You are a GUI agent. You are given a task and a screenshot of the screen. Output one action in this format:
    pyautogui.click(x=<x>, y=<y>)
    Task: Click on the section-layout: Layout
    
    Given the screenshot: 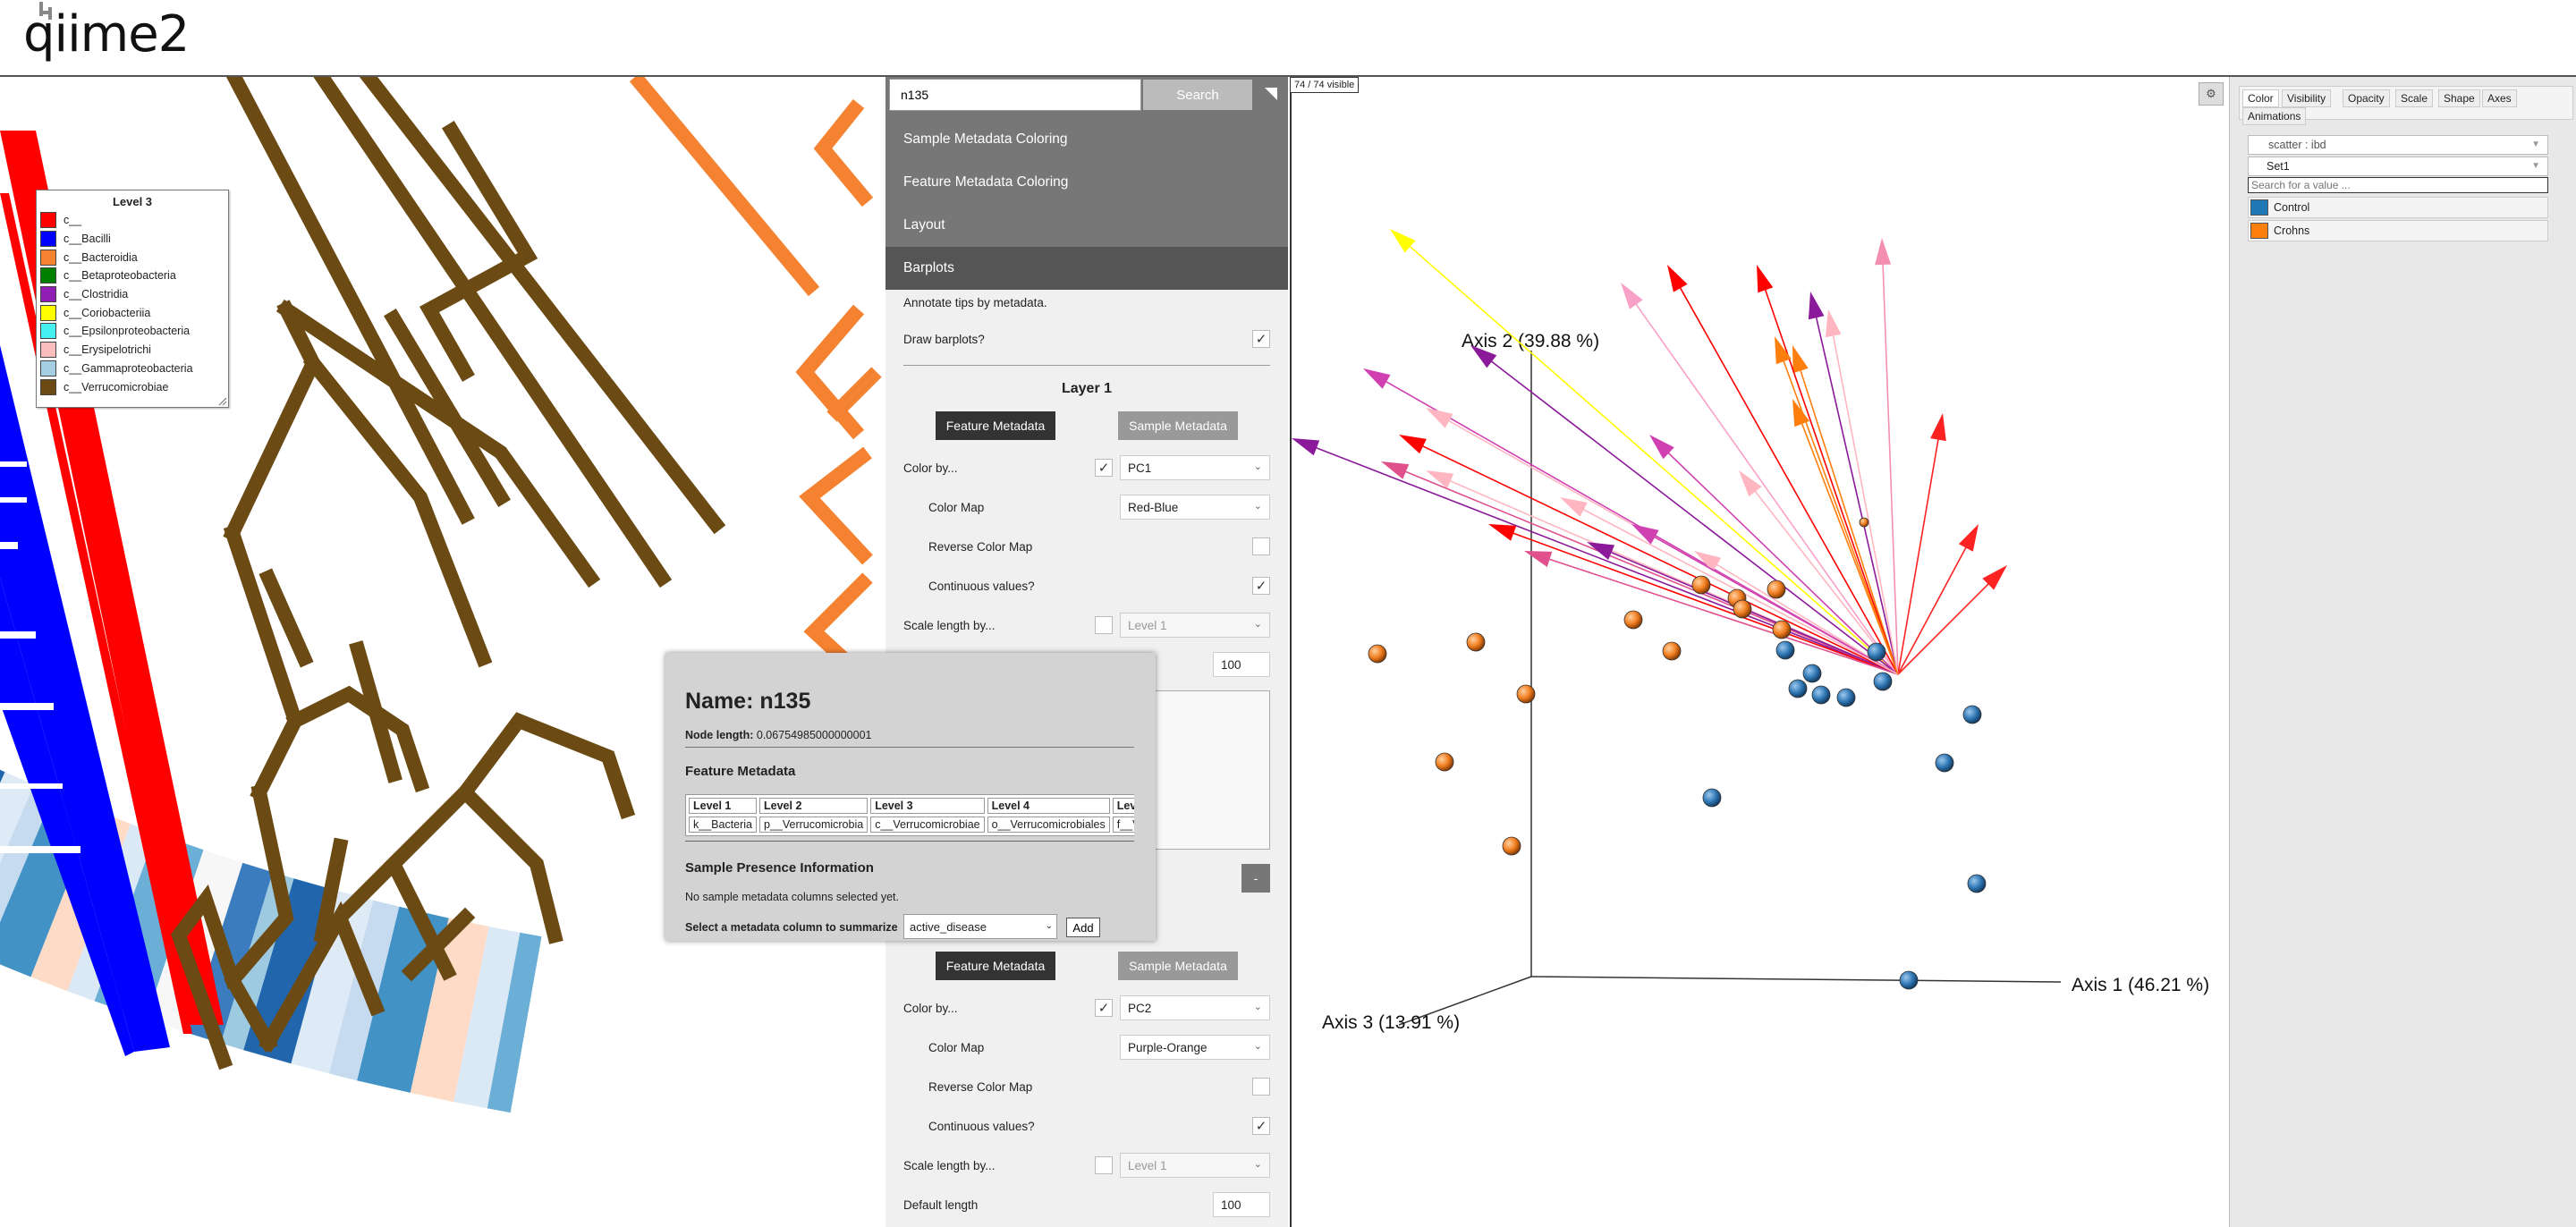 What is the action you would take?
    pyautogui.click(x=1087, y=225)
    